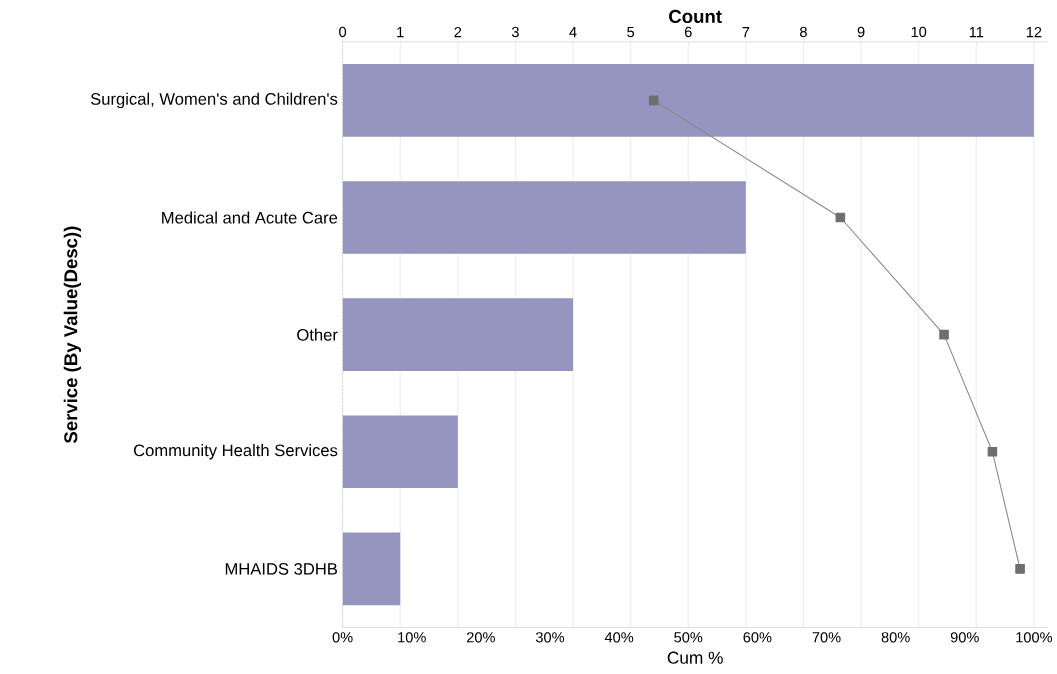  What do you see at coordinates (1034, 32) in the screenshot?
I see `x2-tick-label: 12` at bounding box center [1034, 32].